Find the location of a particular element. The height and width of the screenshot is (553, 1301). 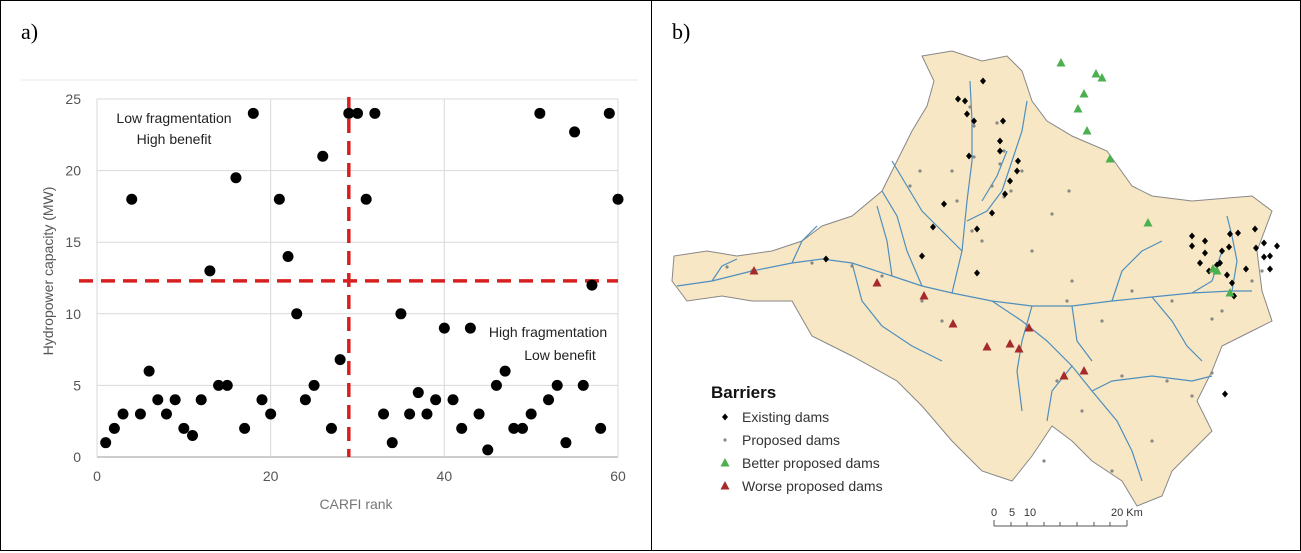

legend-label: Proposed dams is located at coordinates (791, 440).